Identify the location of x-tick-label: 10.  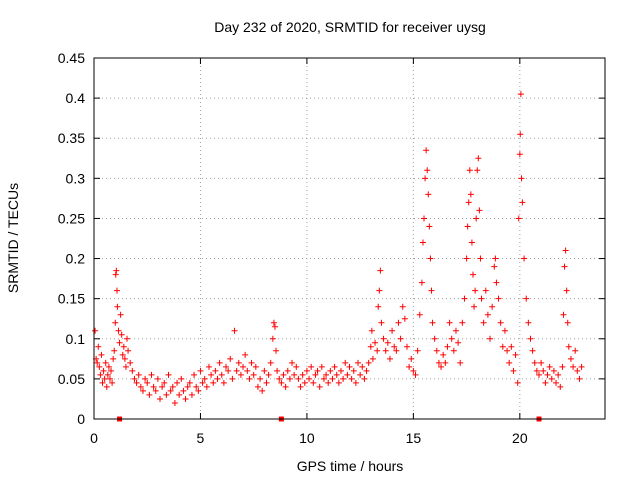
(307, 438).